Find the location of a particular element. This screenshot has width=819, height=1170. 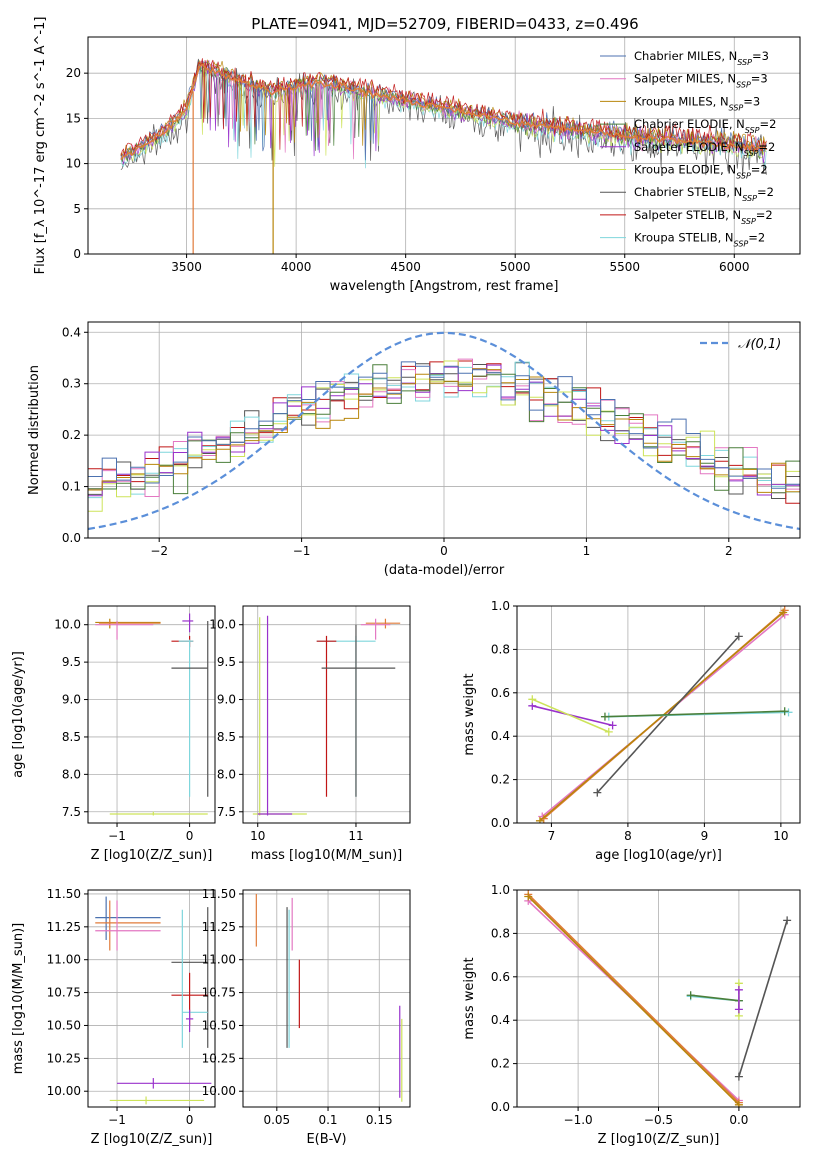

y-tick-label: 0.8 is located at coordinates (500, 649).